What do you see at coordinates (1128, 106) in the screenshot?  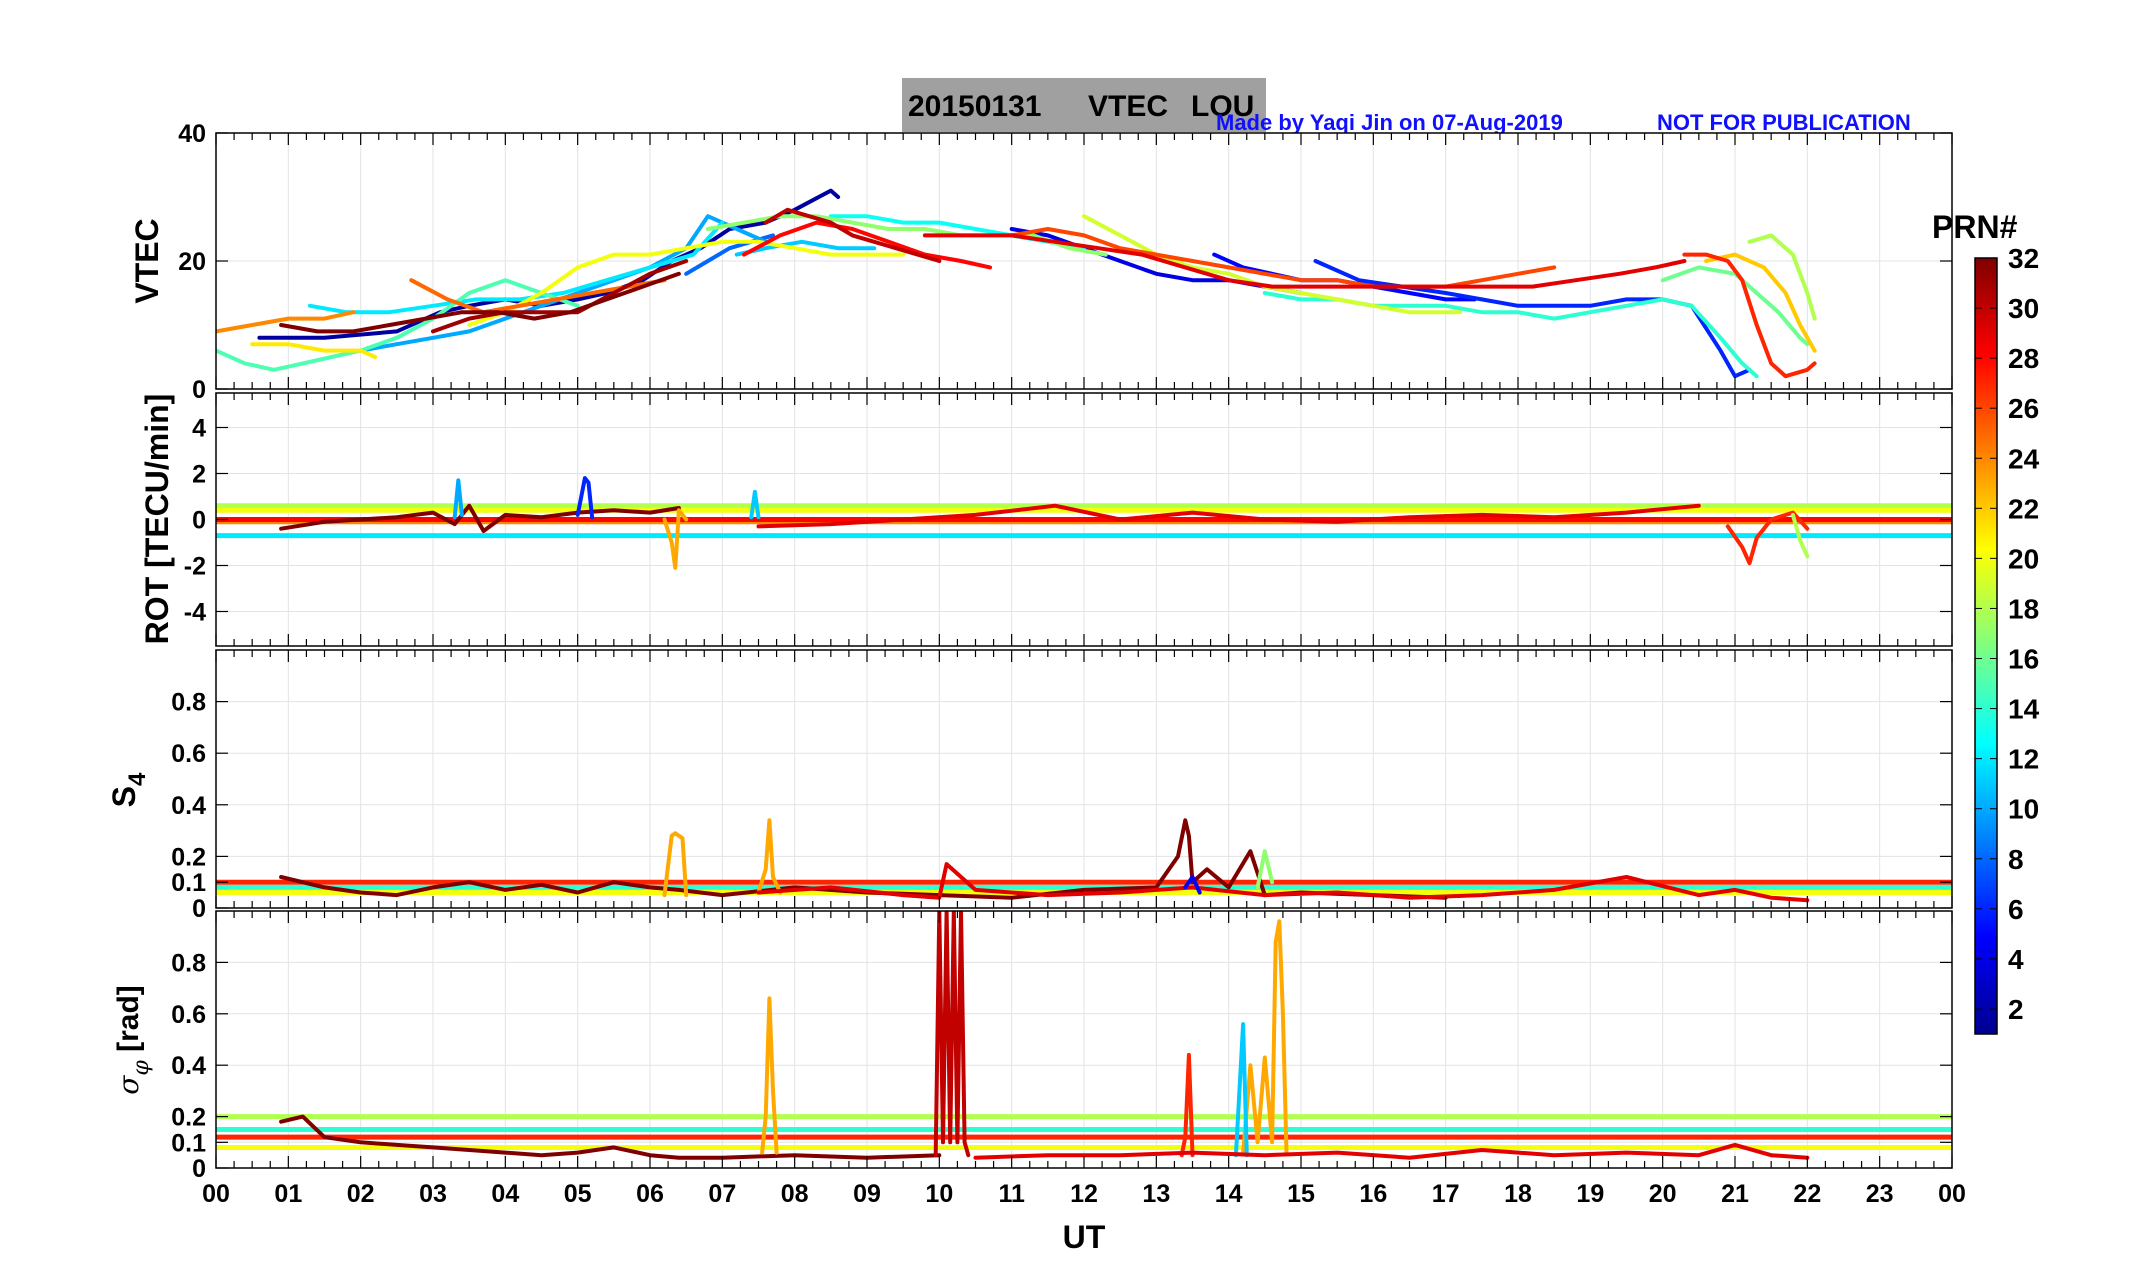 I see `title-quantity: VTEC` at bounding box center [1128, 106].